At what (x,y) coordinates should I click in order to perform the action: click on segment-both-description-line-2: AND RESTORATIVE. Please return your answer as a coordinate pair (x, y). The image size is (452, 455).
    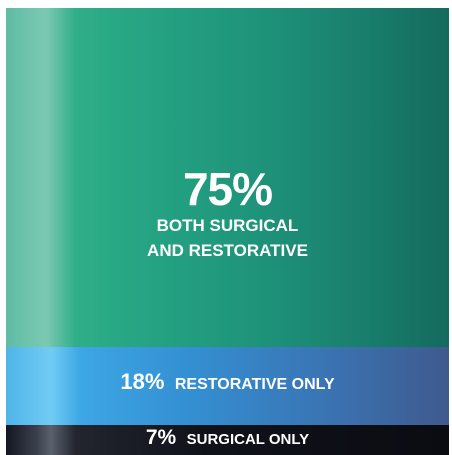
    Looking at the image, I should click on (227, 250).